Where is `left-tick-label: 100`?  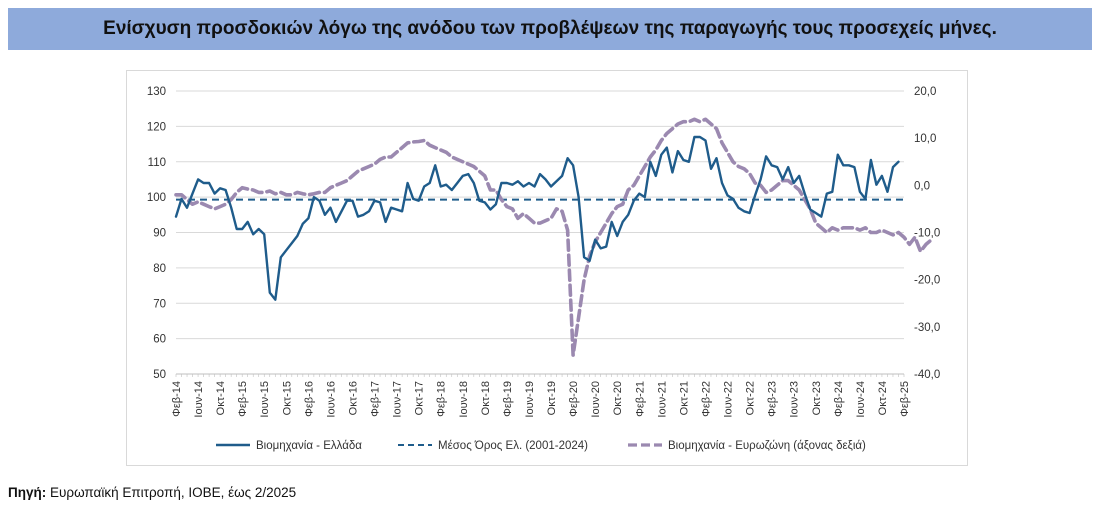 left-tick-label: 100 is located at coordinates (156, 198).